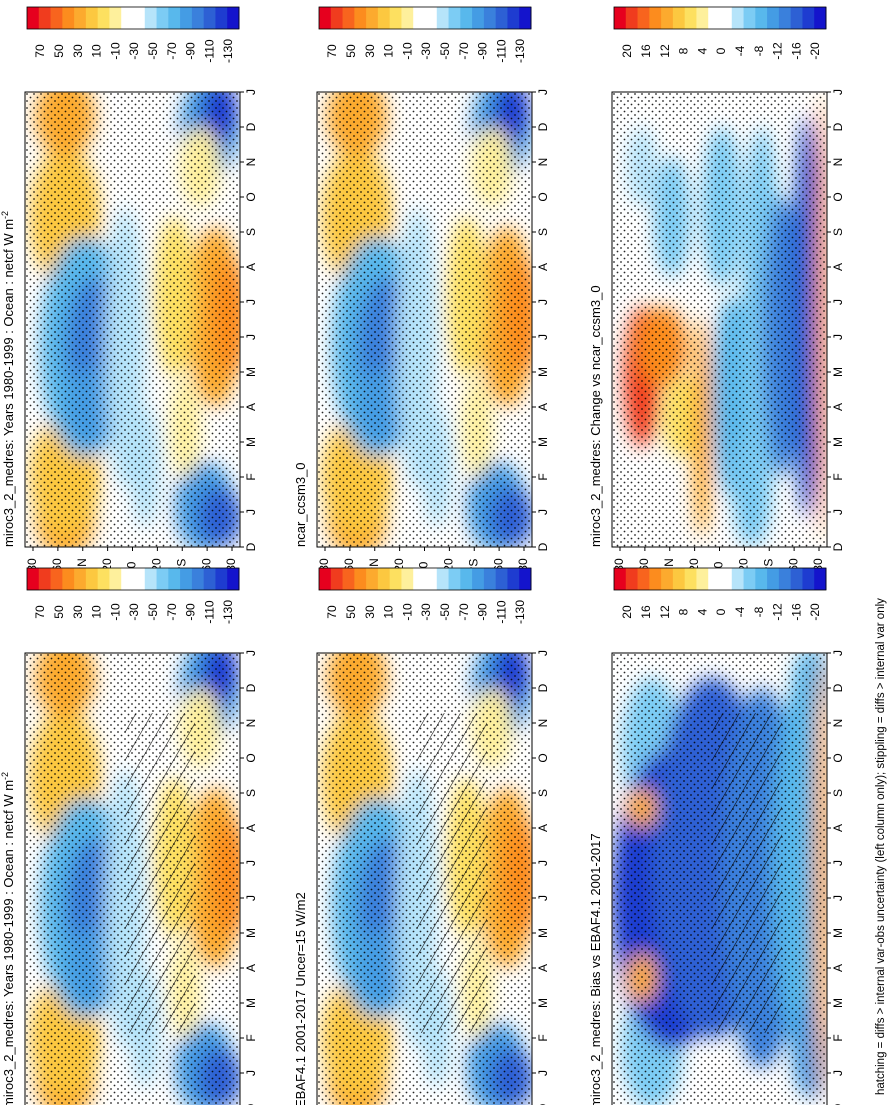 This screenshot has width=894, height=1105. Describe the element at coordinates (134, 51) in the screenshot. I see `colorbar-tick-label: -30` at that location.